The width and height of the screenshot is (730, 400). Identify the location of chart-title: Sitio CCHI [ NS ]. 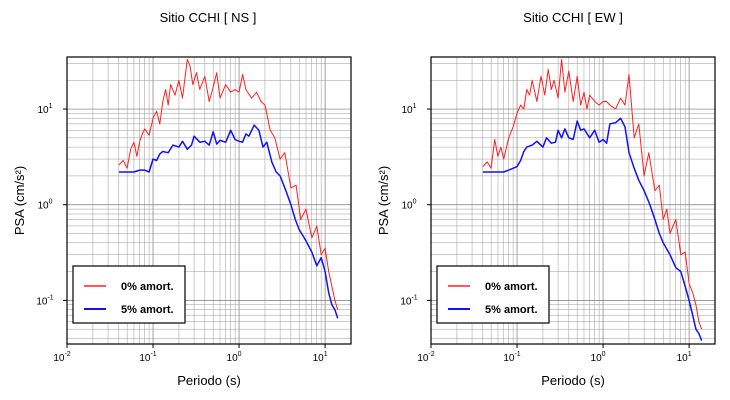
(208, 17).